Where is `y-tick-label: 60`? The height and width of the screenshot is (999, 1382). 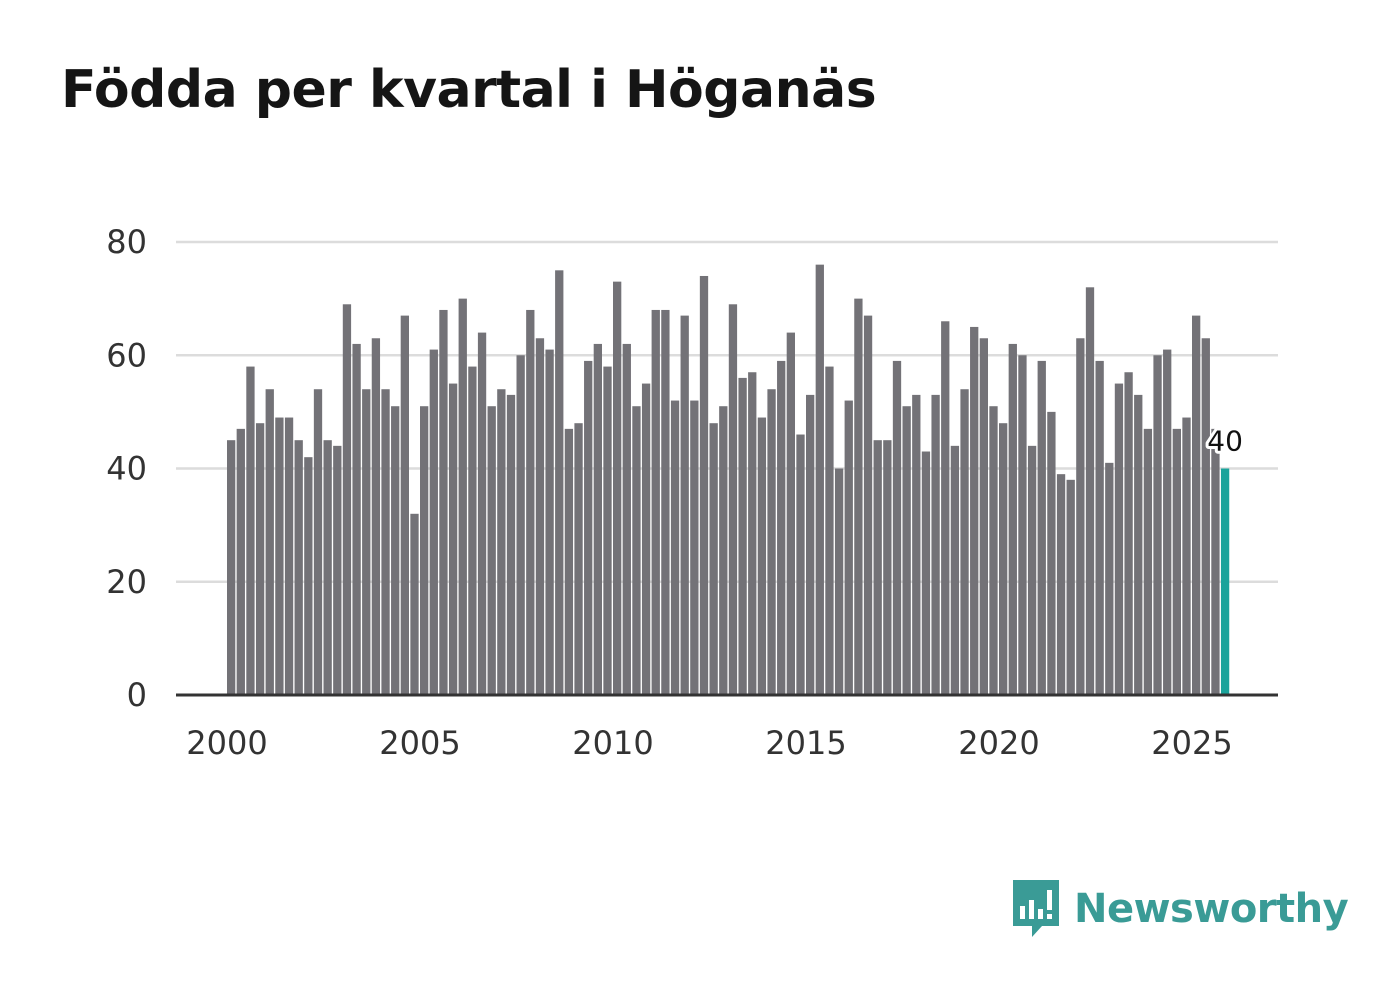 y-tick-label: 60 is located at coordinates (126, 355).